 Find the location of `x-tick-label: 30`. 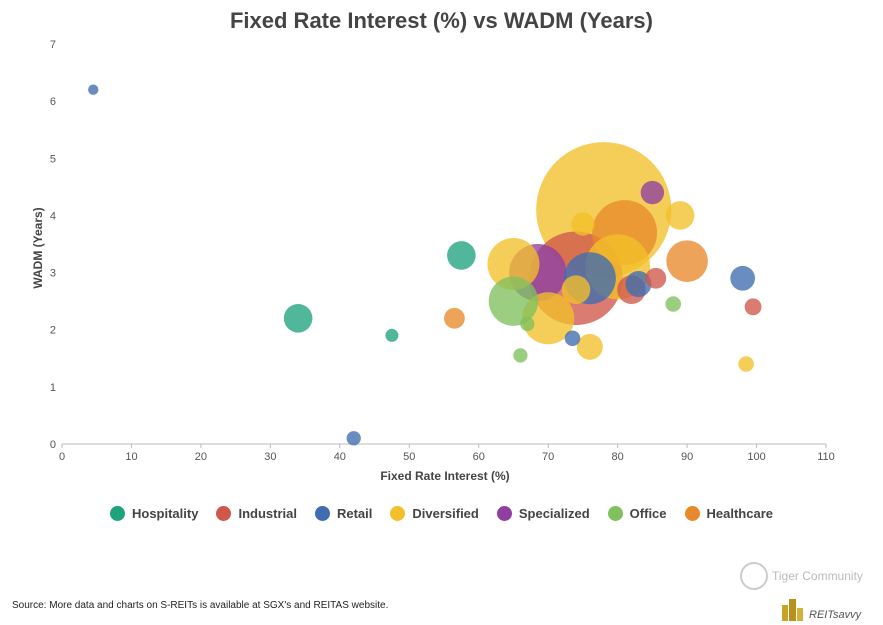

x-tick-label: 30 is located at coordinates (270, 457).